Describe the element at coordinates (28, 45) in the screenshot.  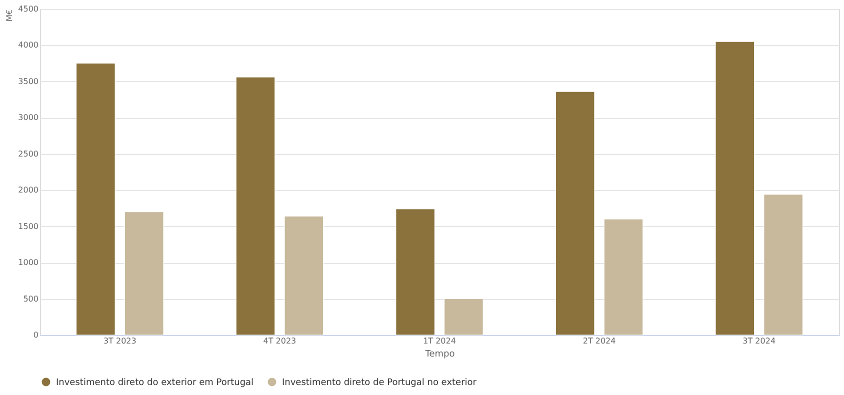
I see `y-tick-label: 4000` at that location.